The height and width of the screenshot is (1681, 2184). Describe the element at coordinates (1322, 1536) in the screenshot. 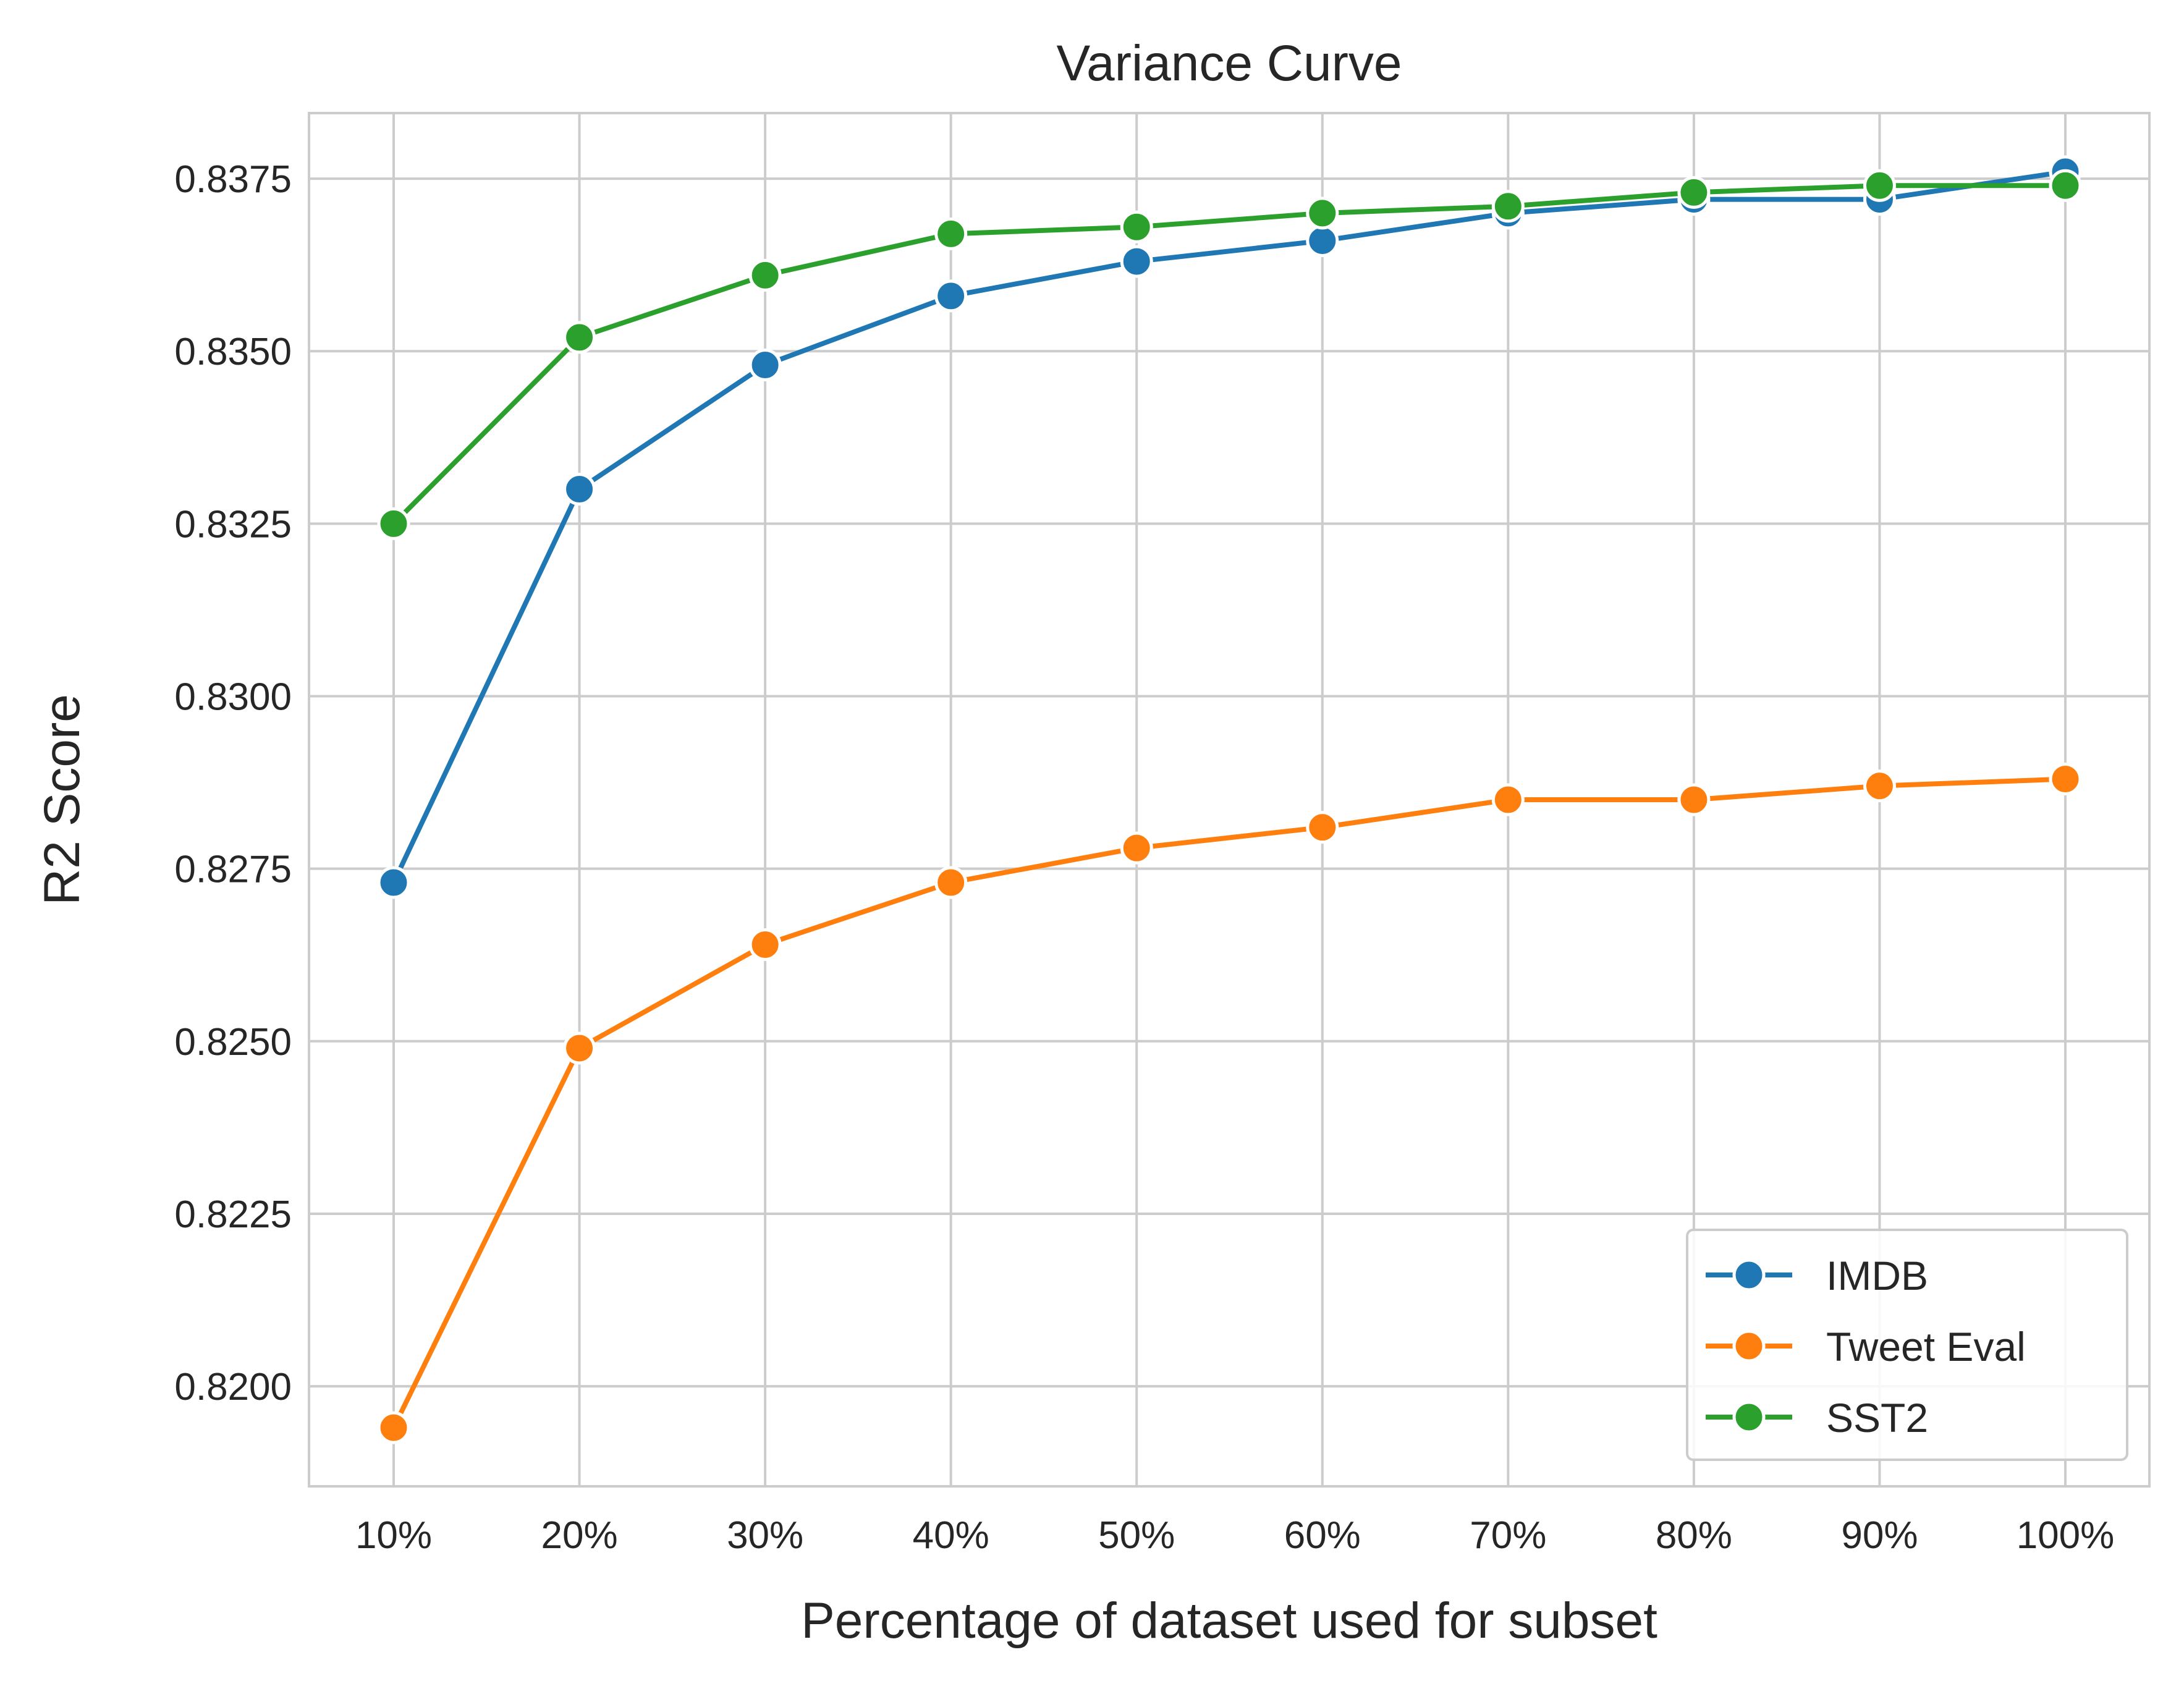

I see `x-tick-label: 60%` at that location.